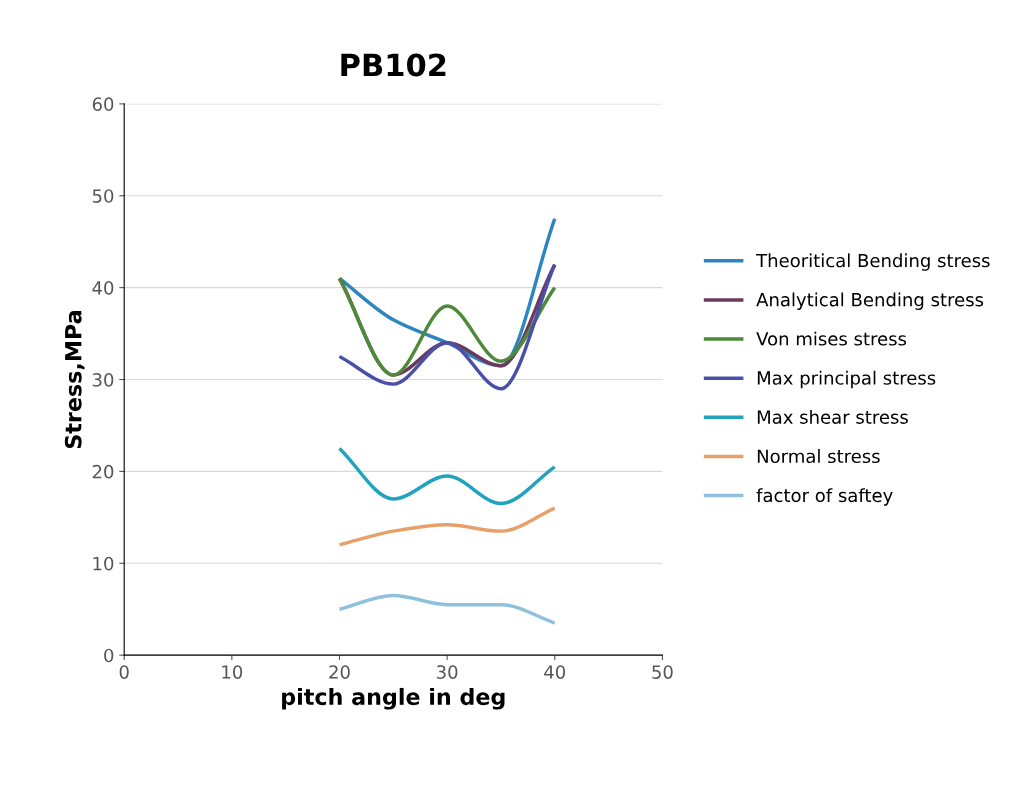 This screenshot has height=799, width=1035. What do you see at coordinates (124, 672) in the screenshot?
I see `x-tick-label: 0` at bounding box center [124, 672].